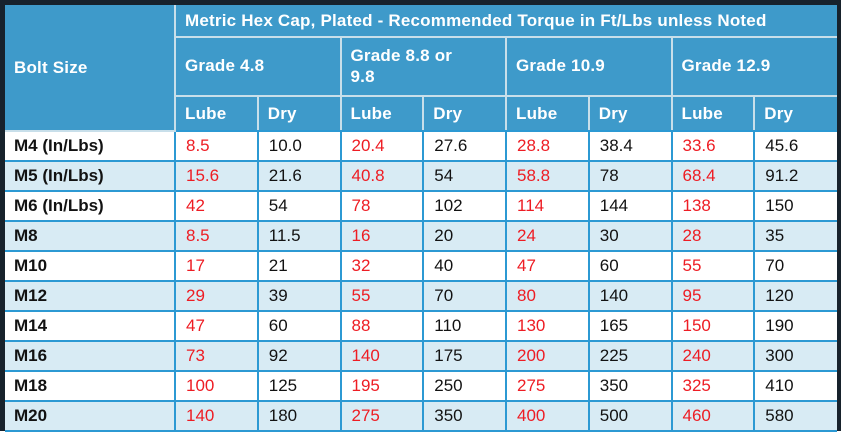 Image resolution: width=841 pixels, height=432 pixels. I want to click on lube-value-cell: 80, so click(548, 296).